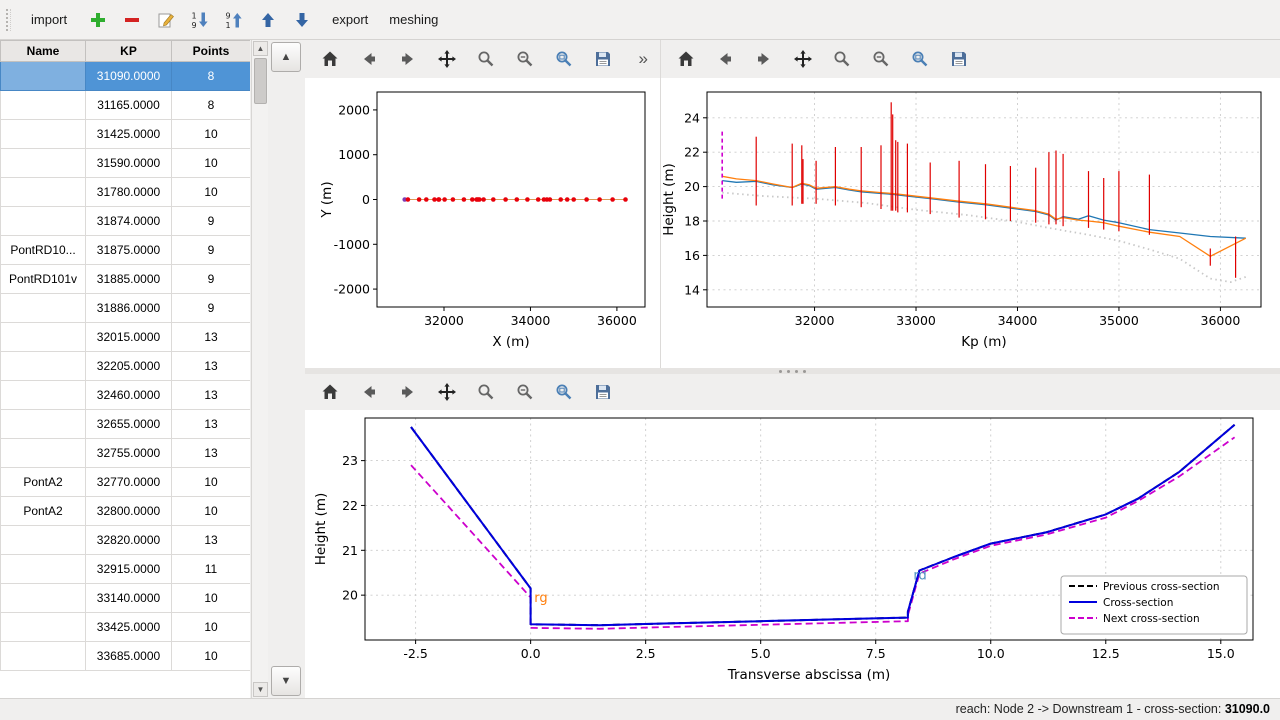  Describe the element at coordinates (128, 134) in the screenshot. I see `cell-kp: 31425.0000` at that location.